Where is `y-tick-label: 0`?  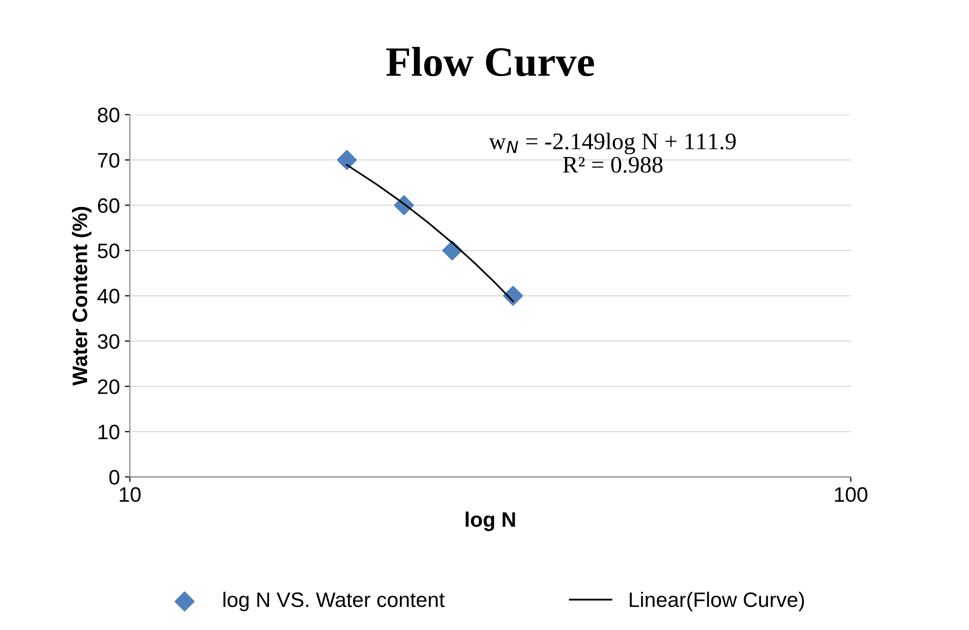
y-tick-label: 0 is located at coordinates (114, 477).